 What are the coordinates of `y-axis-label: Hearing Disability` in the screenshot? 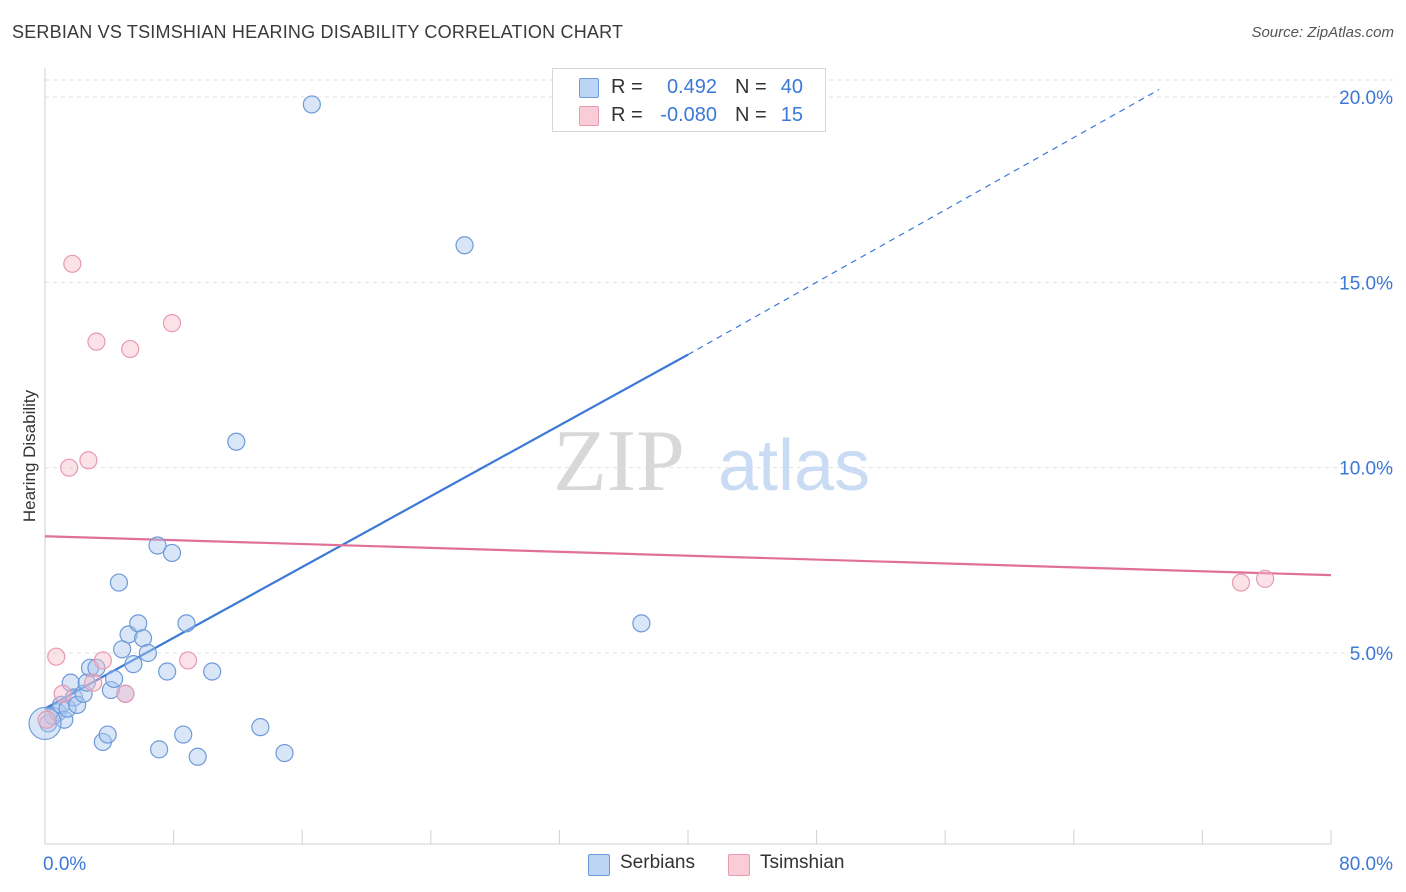 It's located at (29, 456).